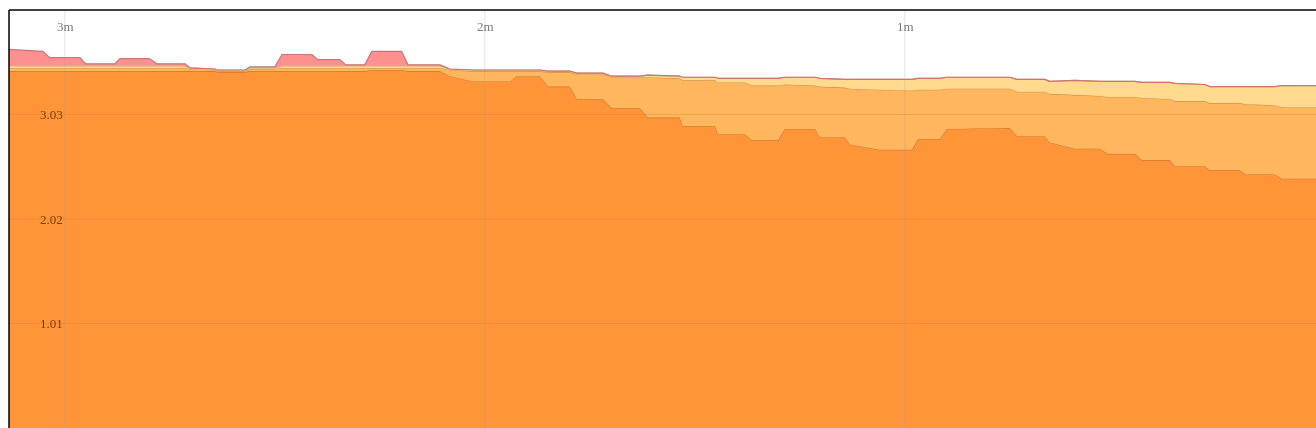 This screenshot has height=428, width=1316. Describe the element at coordinates (65, 26) in the screenshot. I see `x-tick-label: 3m` at that location.